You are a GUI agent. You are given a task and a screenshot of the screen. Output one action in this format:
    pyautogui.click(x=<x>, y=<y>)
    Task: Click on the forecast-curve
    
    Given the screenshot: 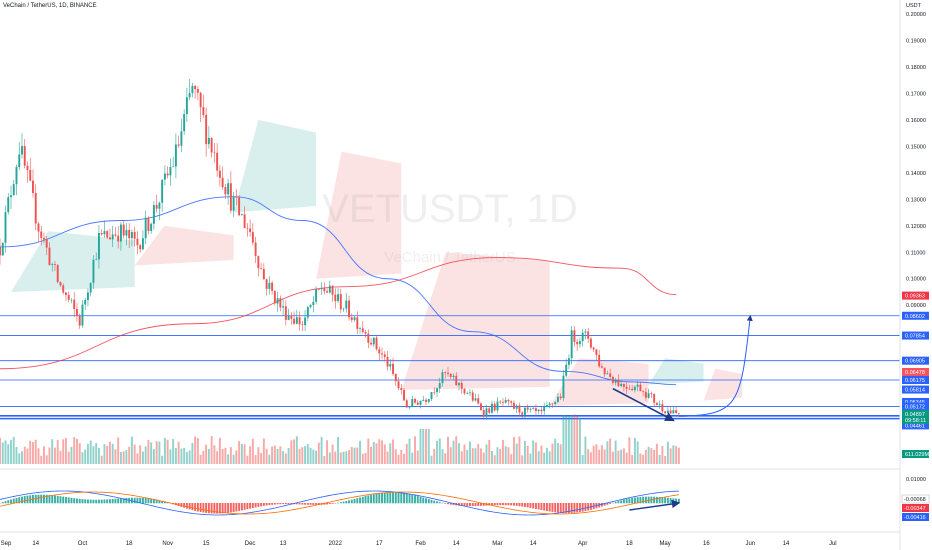 What is the action you would take?
    pyautogui.click(x=715, y=365)
    